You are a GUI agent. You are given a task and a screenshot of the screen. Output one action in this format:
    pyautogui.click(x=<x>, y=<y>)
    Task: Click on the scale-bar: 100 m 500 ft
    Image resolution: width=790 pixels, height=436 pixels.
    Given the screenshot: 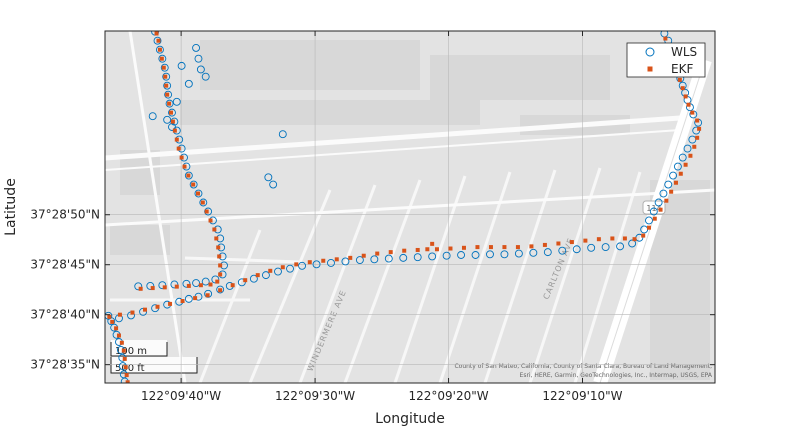 What is the action you would take?
    pyautogui.click(x=154, y=357)
    